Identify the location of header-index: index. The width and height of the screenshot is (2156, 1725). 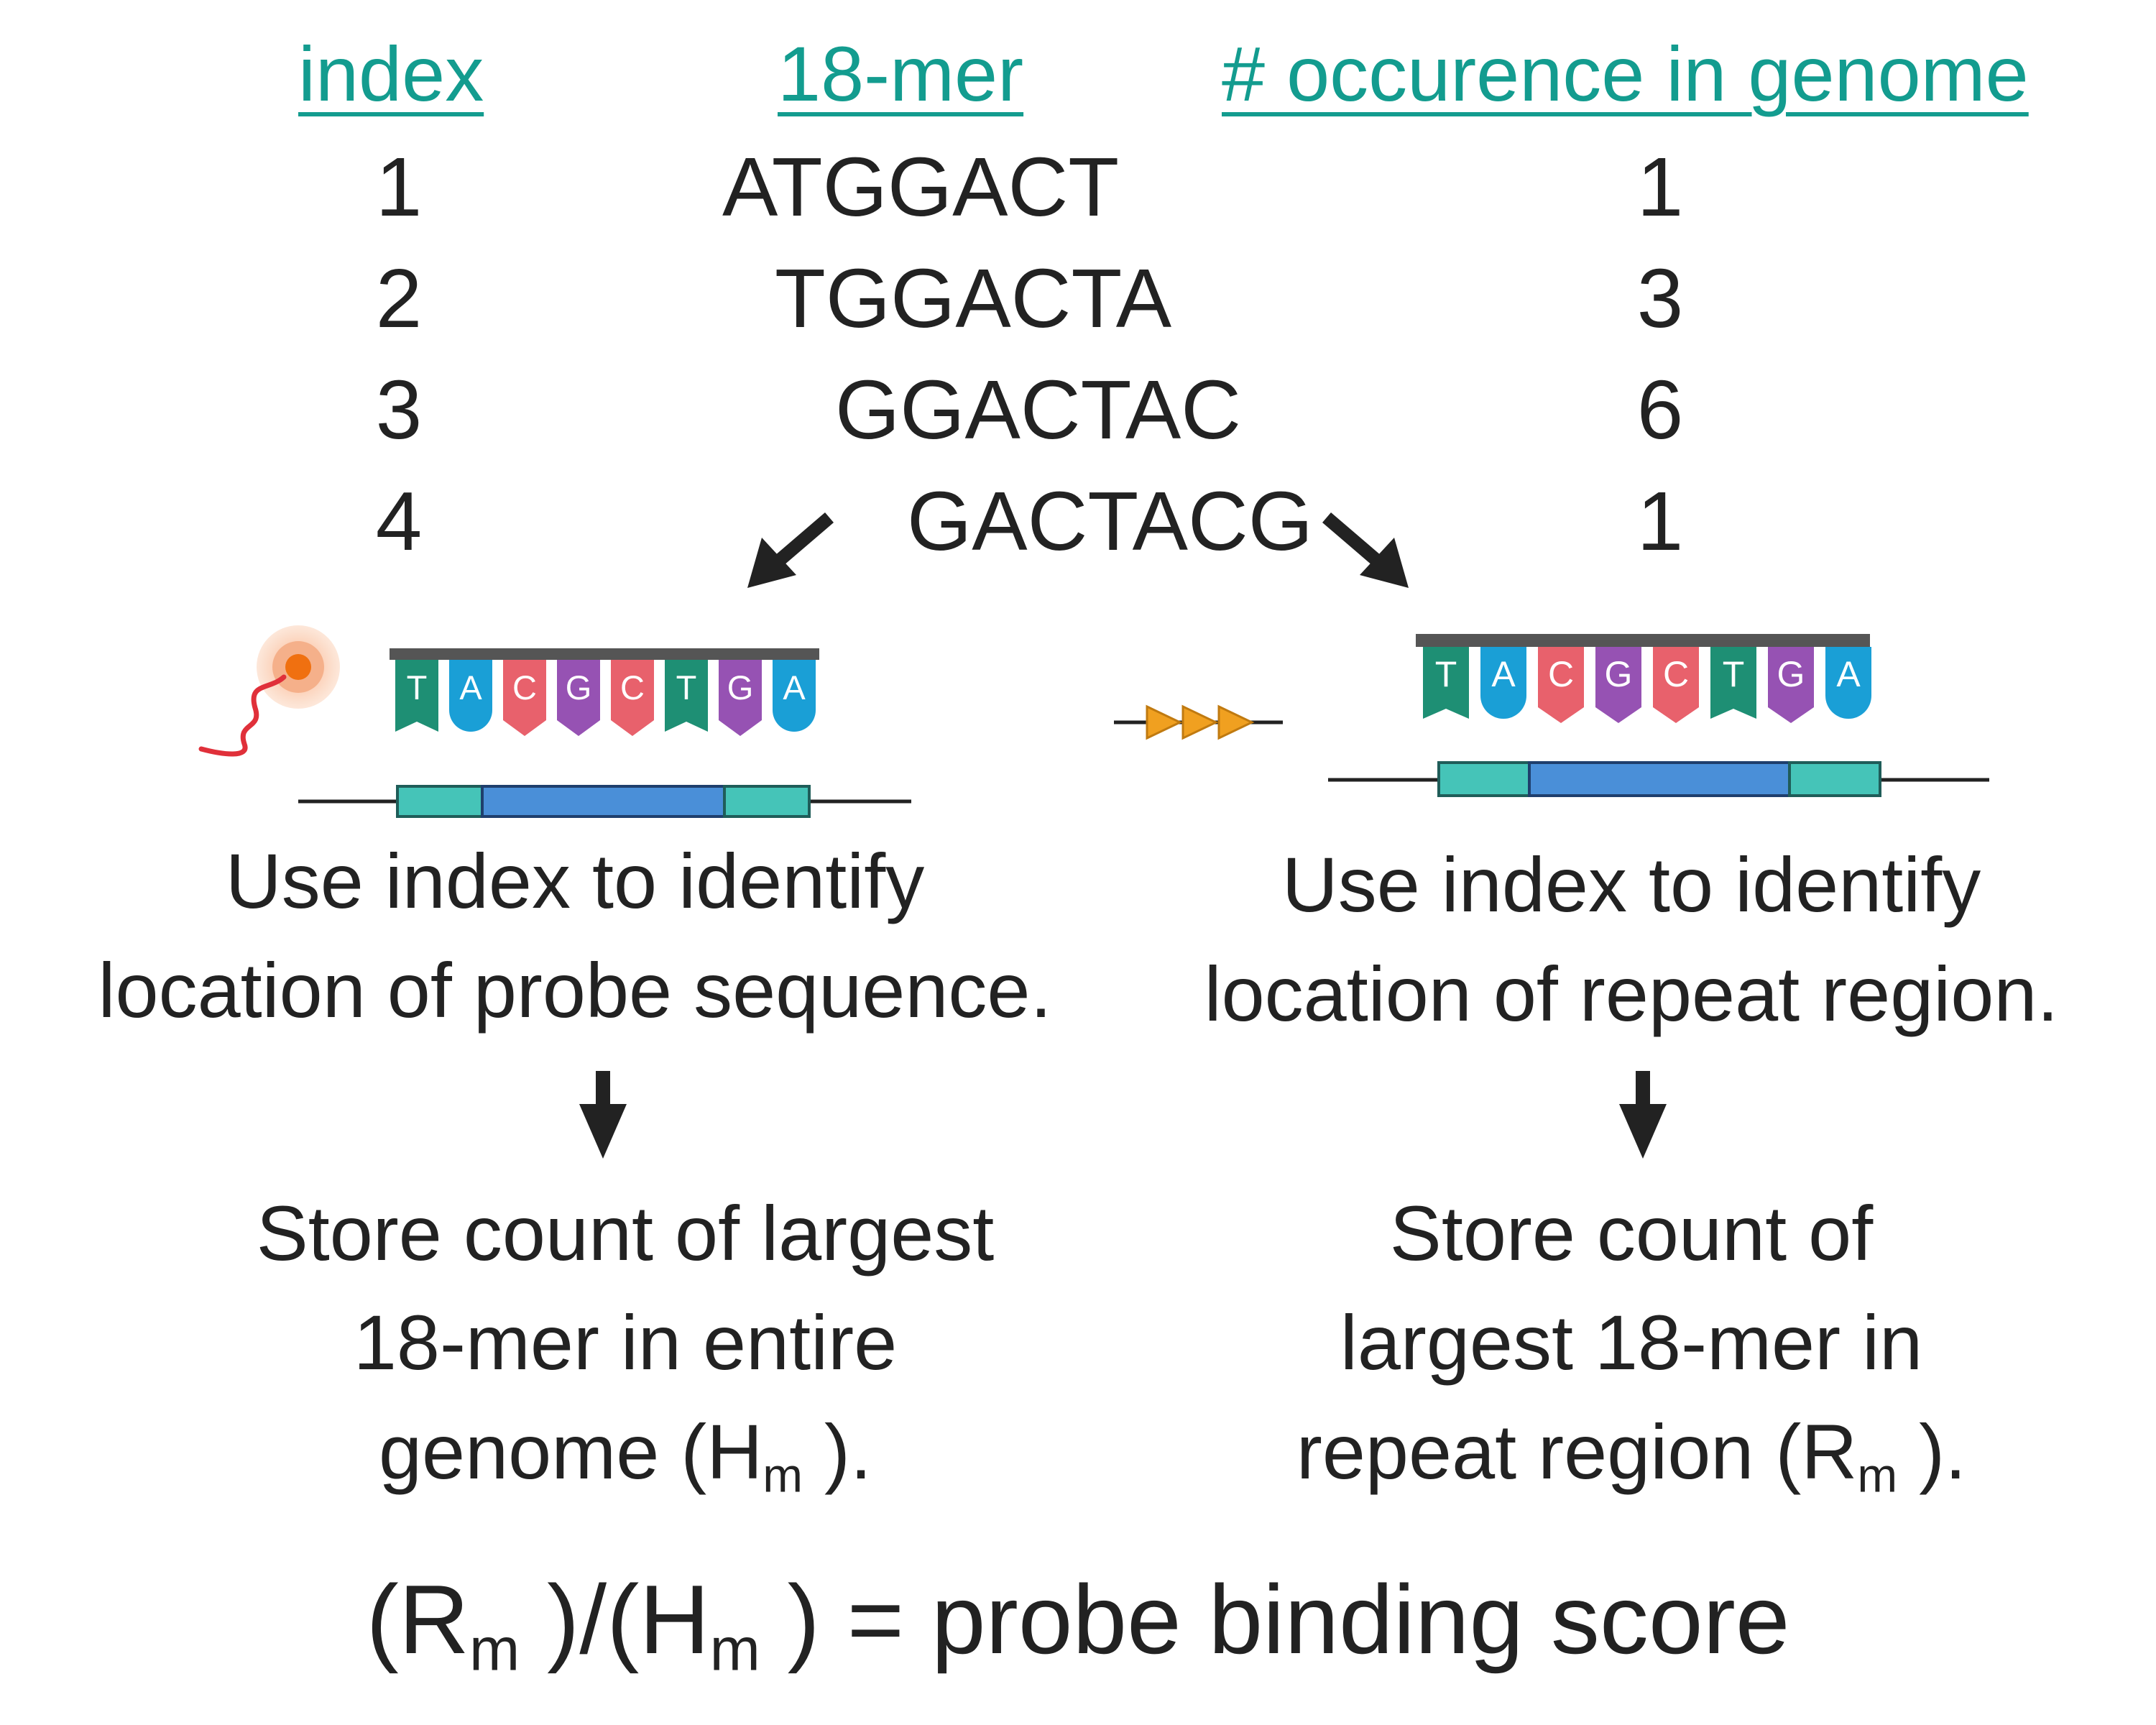
(391, 73).